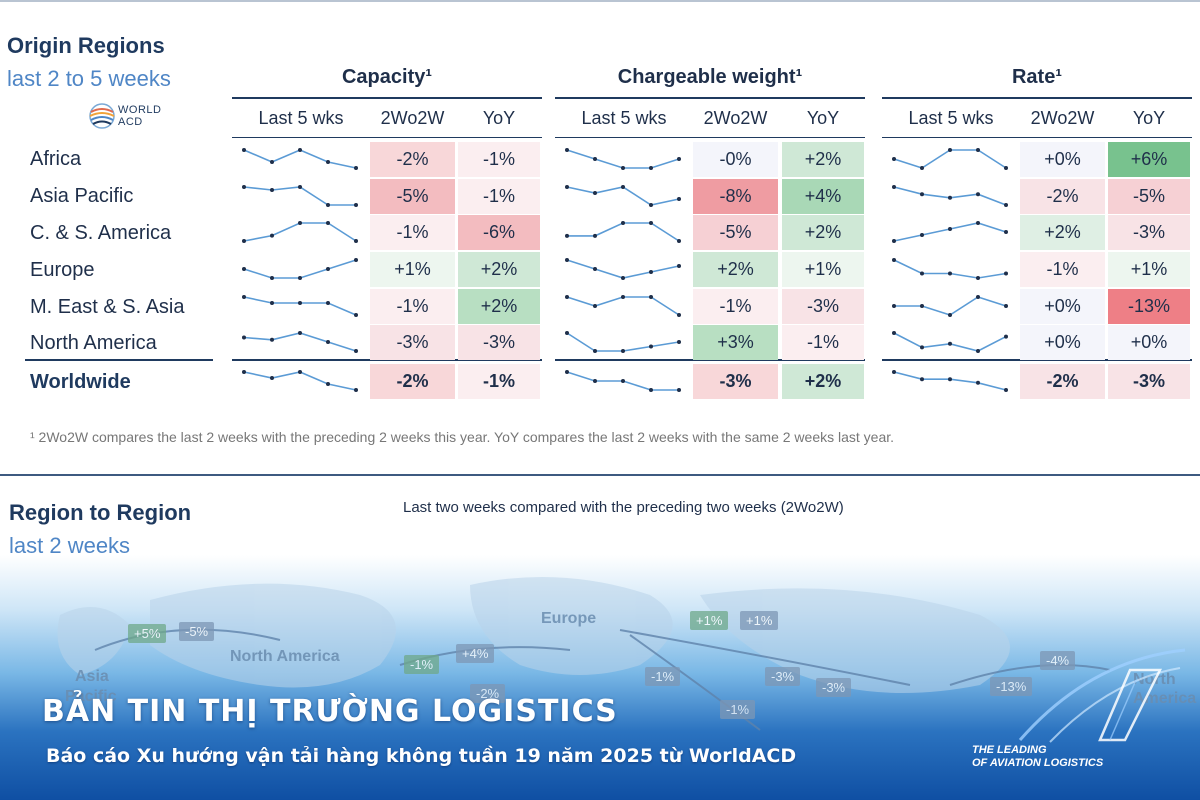  Describe the element at coordinates (300, 306) in the screenshot. I see `sparkline-capacity-row4` at that location.